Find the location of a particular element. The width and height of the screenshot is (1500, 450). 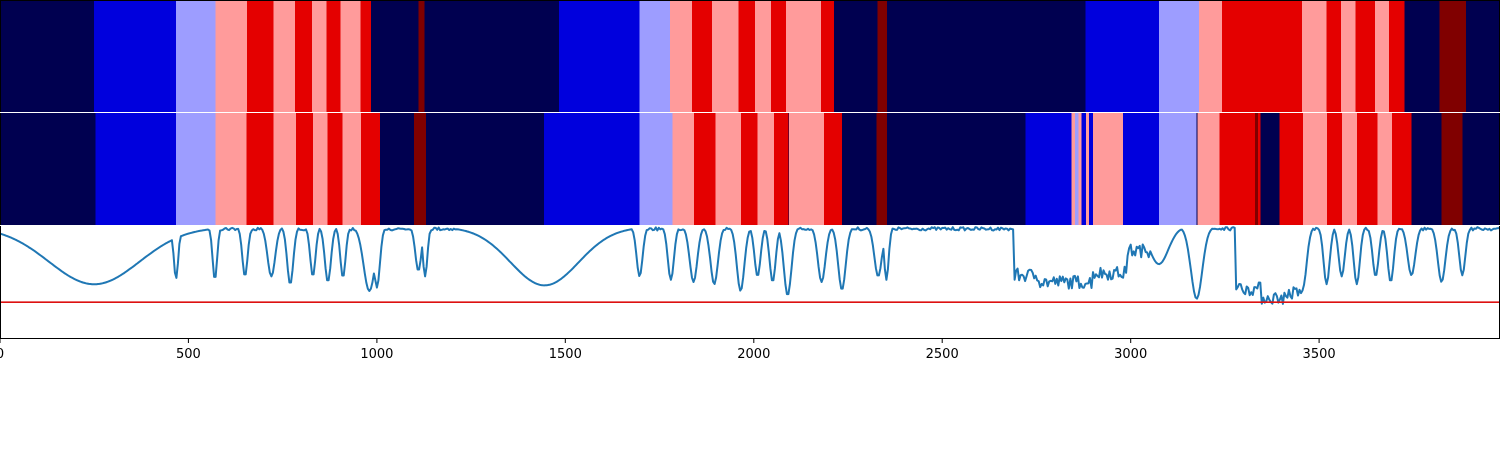

x-tick-label: 2500 is located at coordinates (942, 354).